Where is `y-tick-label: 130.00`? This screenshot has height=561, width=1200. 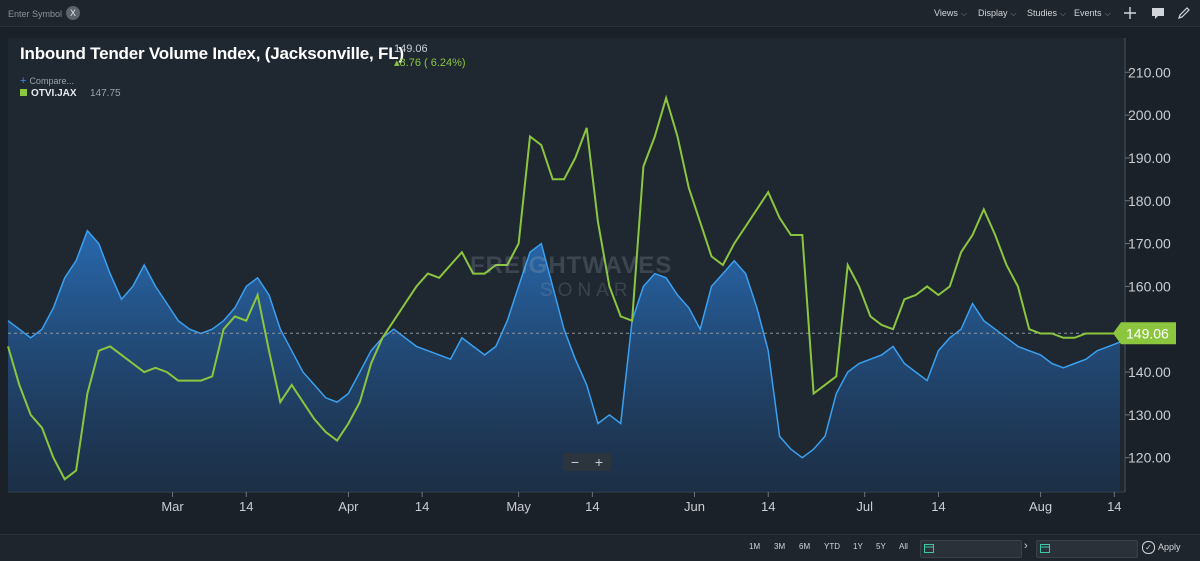
y-tick-label: 130.00 is located at coordinates (1149, 415).